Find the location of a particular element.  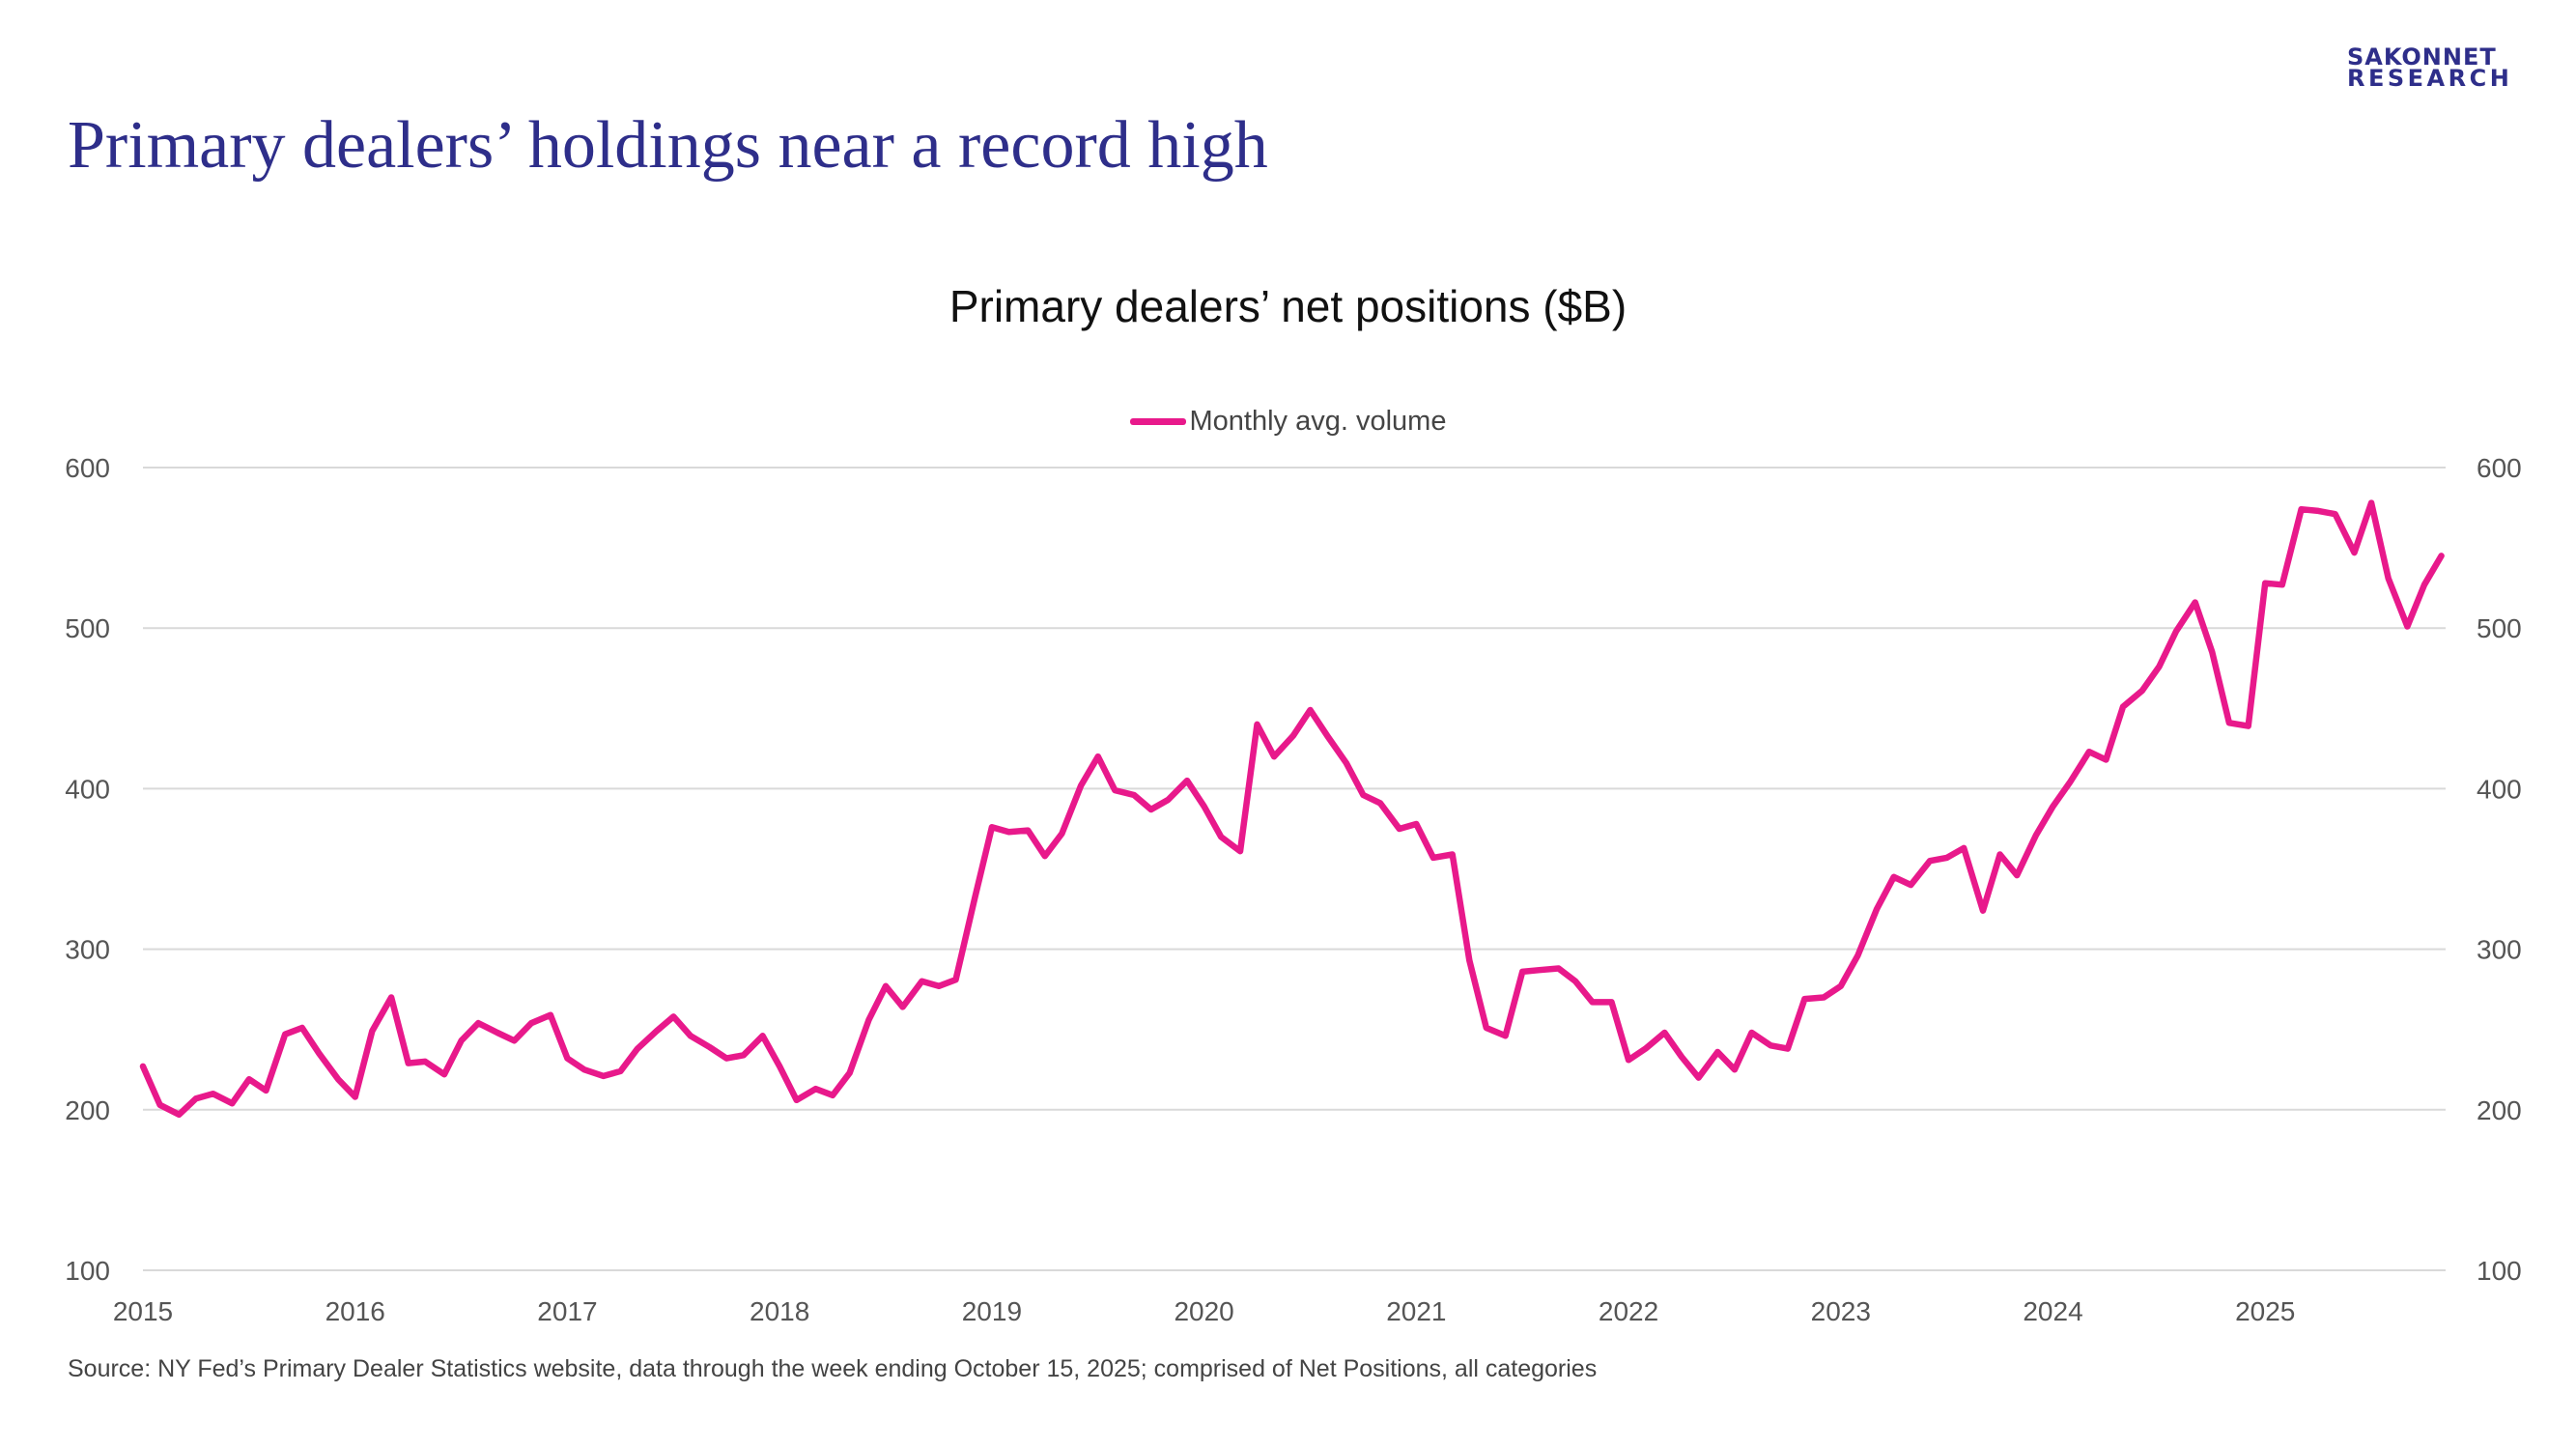

x-tick-label: 2020 is located at coordinates (1203, 1311).